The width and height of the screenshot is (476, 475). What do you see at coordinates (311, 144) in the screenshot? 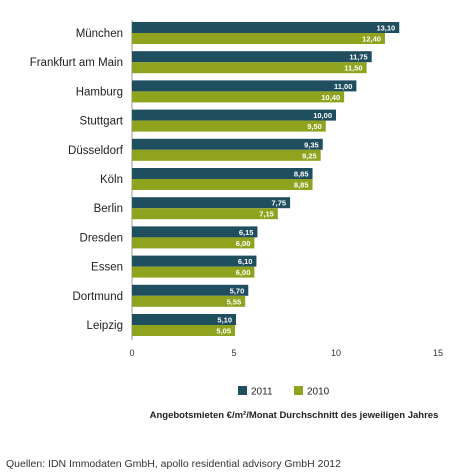
I see `value-label: 9,35` at bounding box center [311, 144].